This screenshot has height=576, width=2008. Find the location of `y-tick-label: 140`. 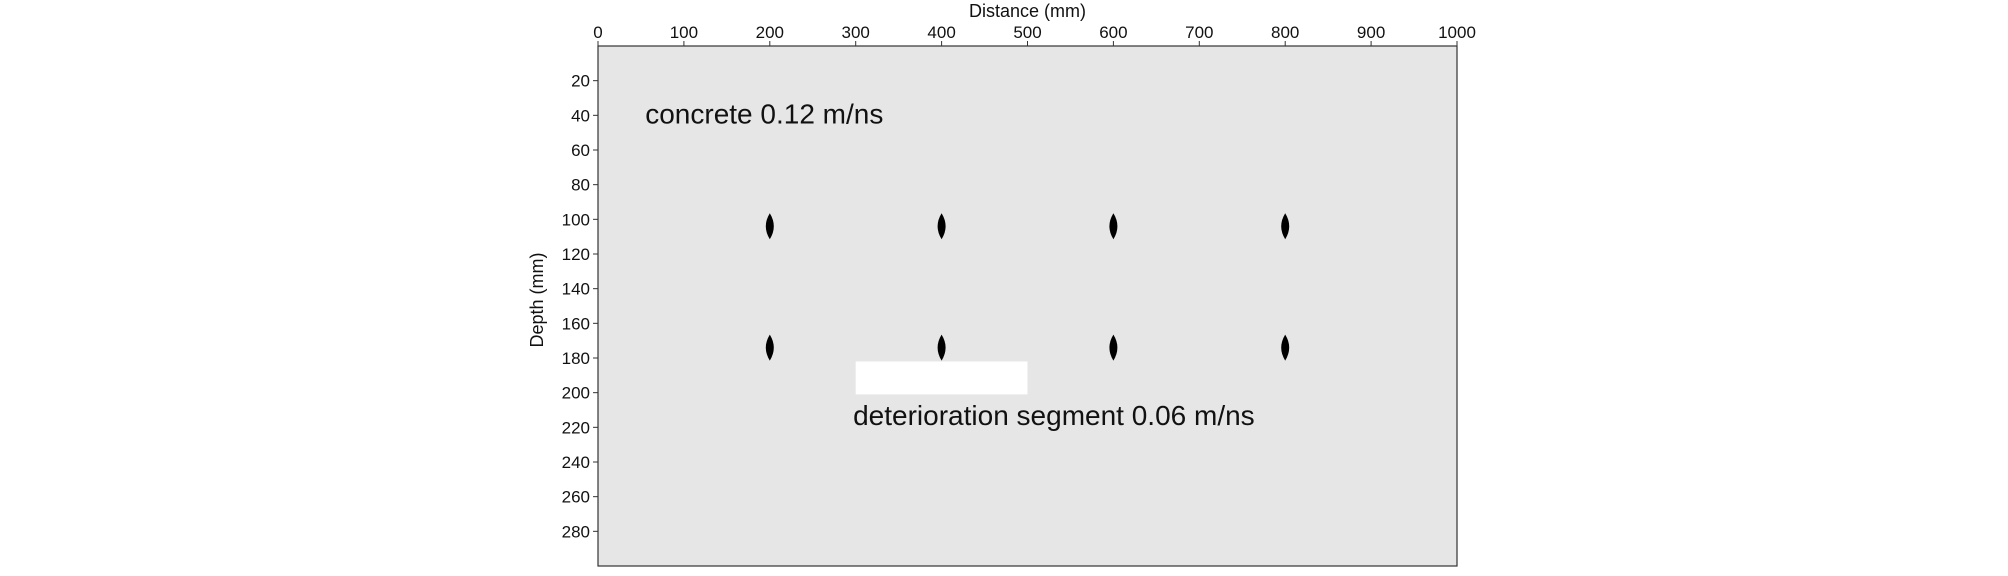

y-tick-label: 140 is located at coordinates (576, 289).